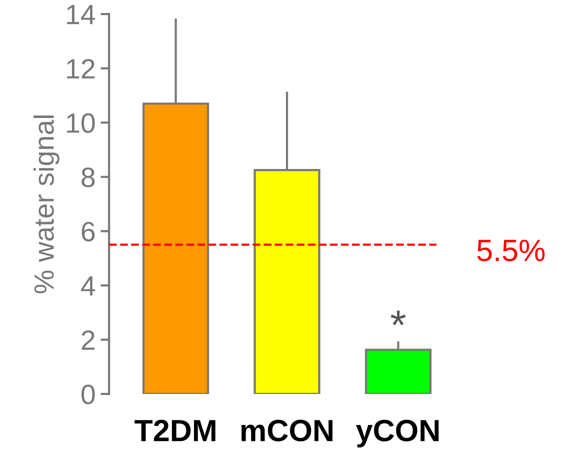  Describe the element at coordinates (88, 232) in the screenshot. I see `y-tick-label: 6` at that location.